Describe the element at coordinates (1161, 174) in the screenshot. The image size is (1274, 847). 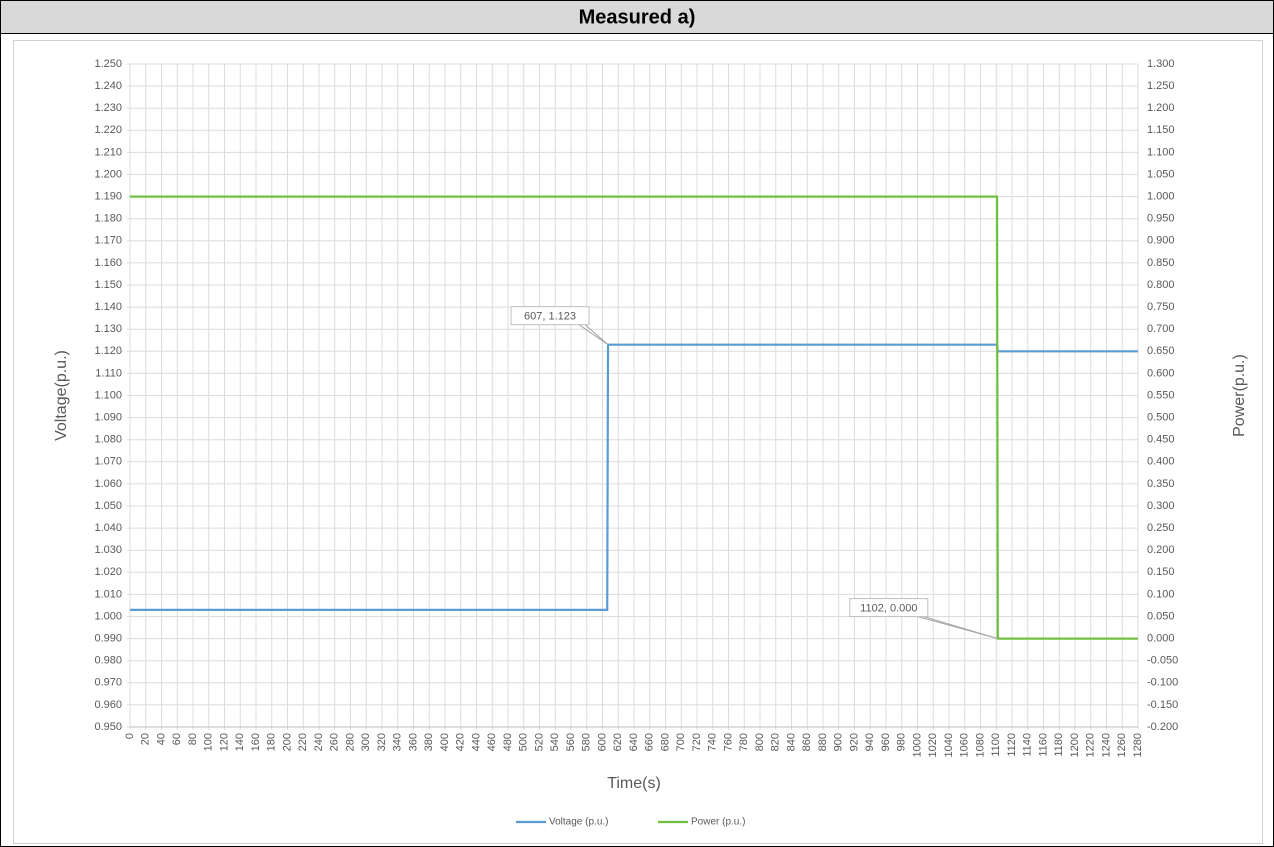
I see `y2-tick-label: 1.050` at that location.